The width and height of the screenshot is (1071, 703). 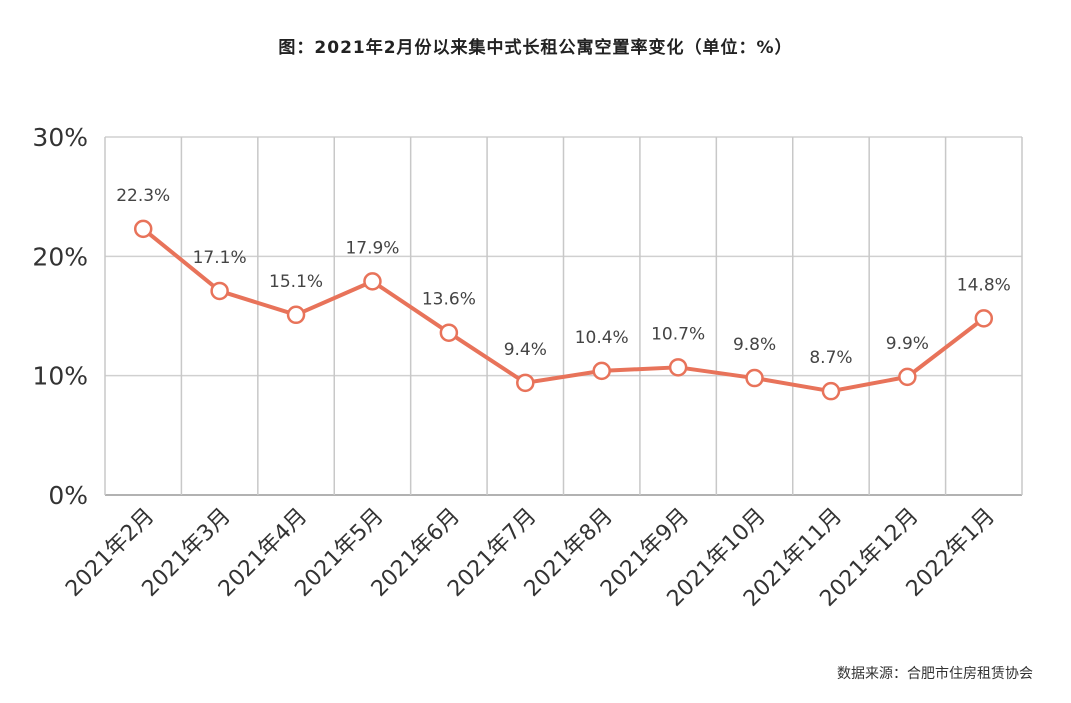 I want to click on y-tick-label: 30%, so click(x=60, y=137).